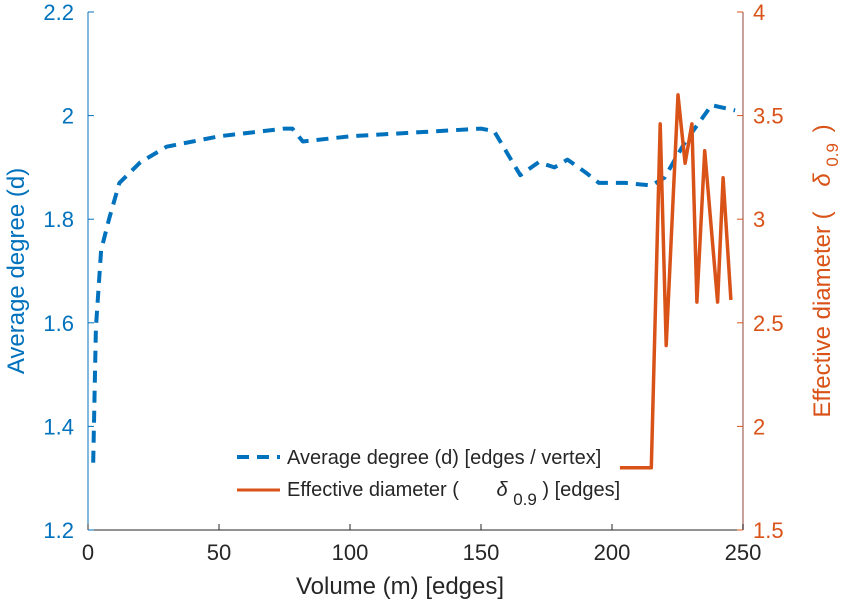  What do you see at coordinates (822, 128) in the screenshot?
I see `right-y-axis-label-close: )` at bounding box center [822, 128].